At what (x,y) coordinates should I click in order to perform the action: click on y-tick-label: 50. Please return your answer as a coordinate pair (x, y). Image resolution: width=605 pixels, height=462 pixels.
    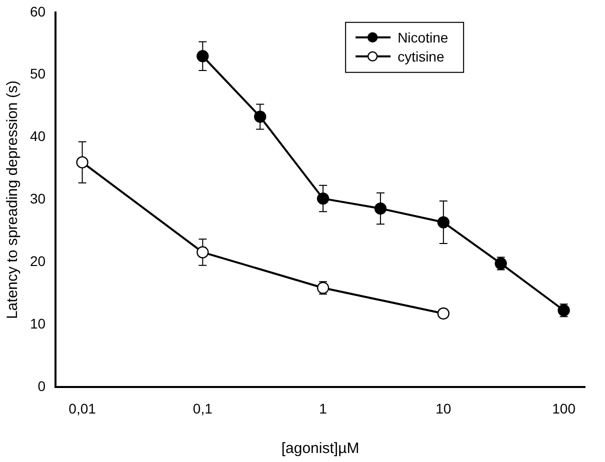
    Looking at the image, I should click on (38, 74).